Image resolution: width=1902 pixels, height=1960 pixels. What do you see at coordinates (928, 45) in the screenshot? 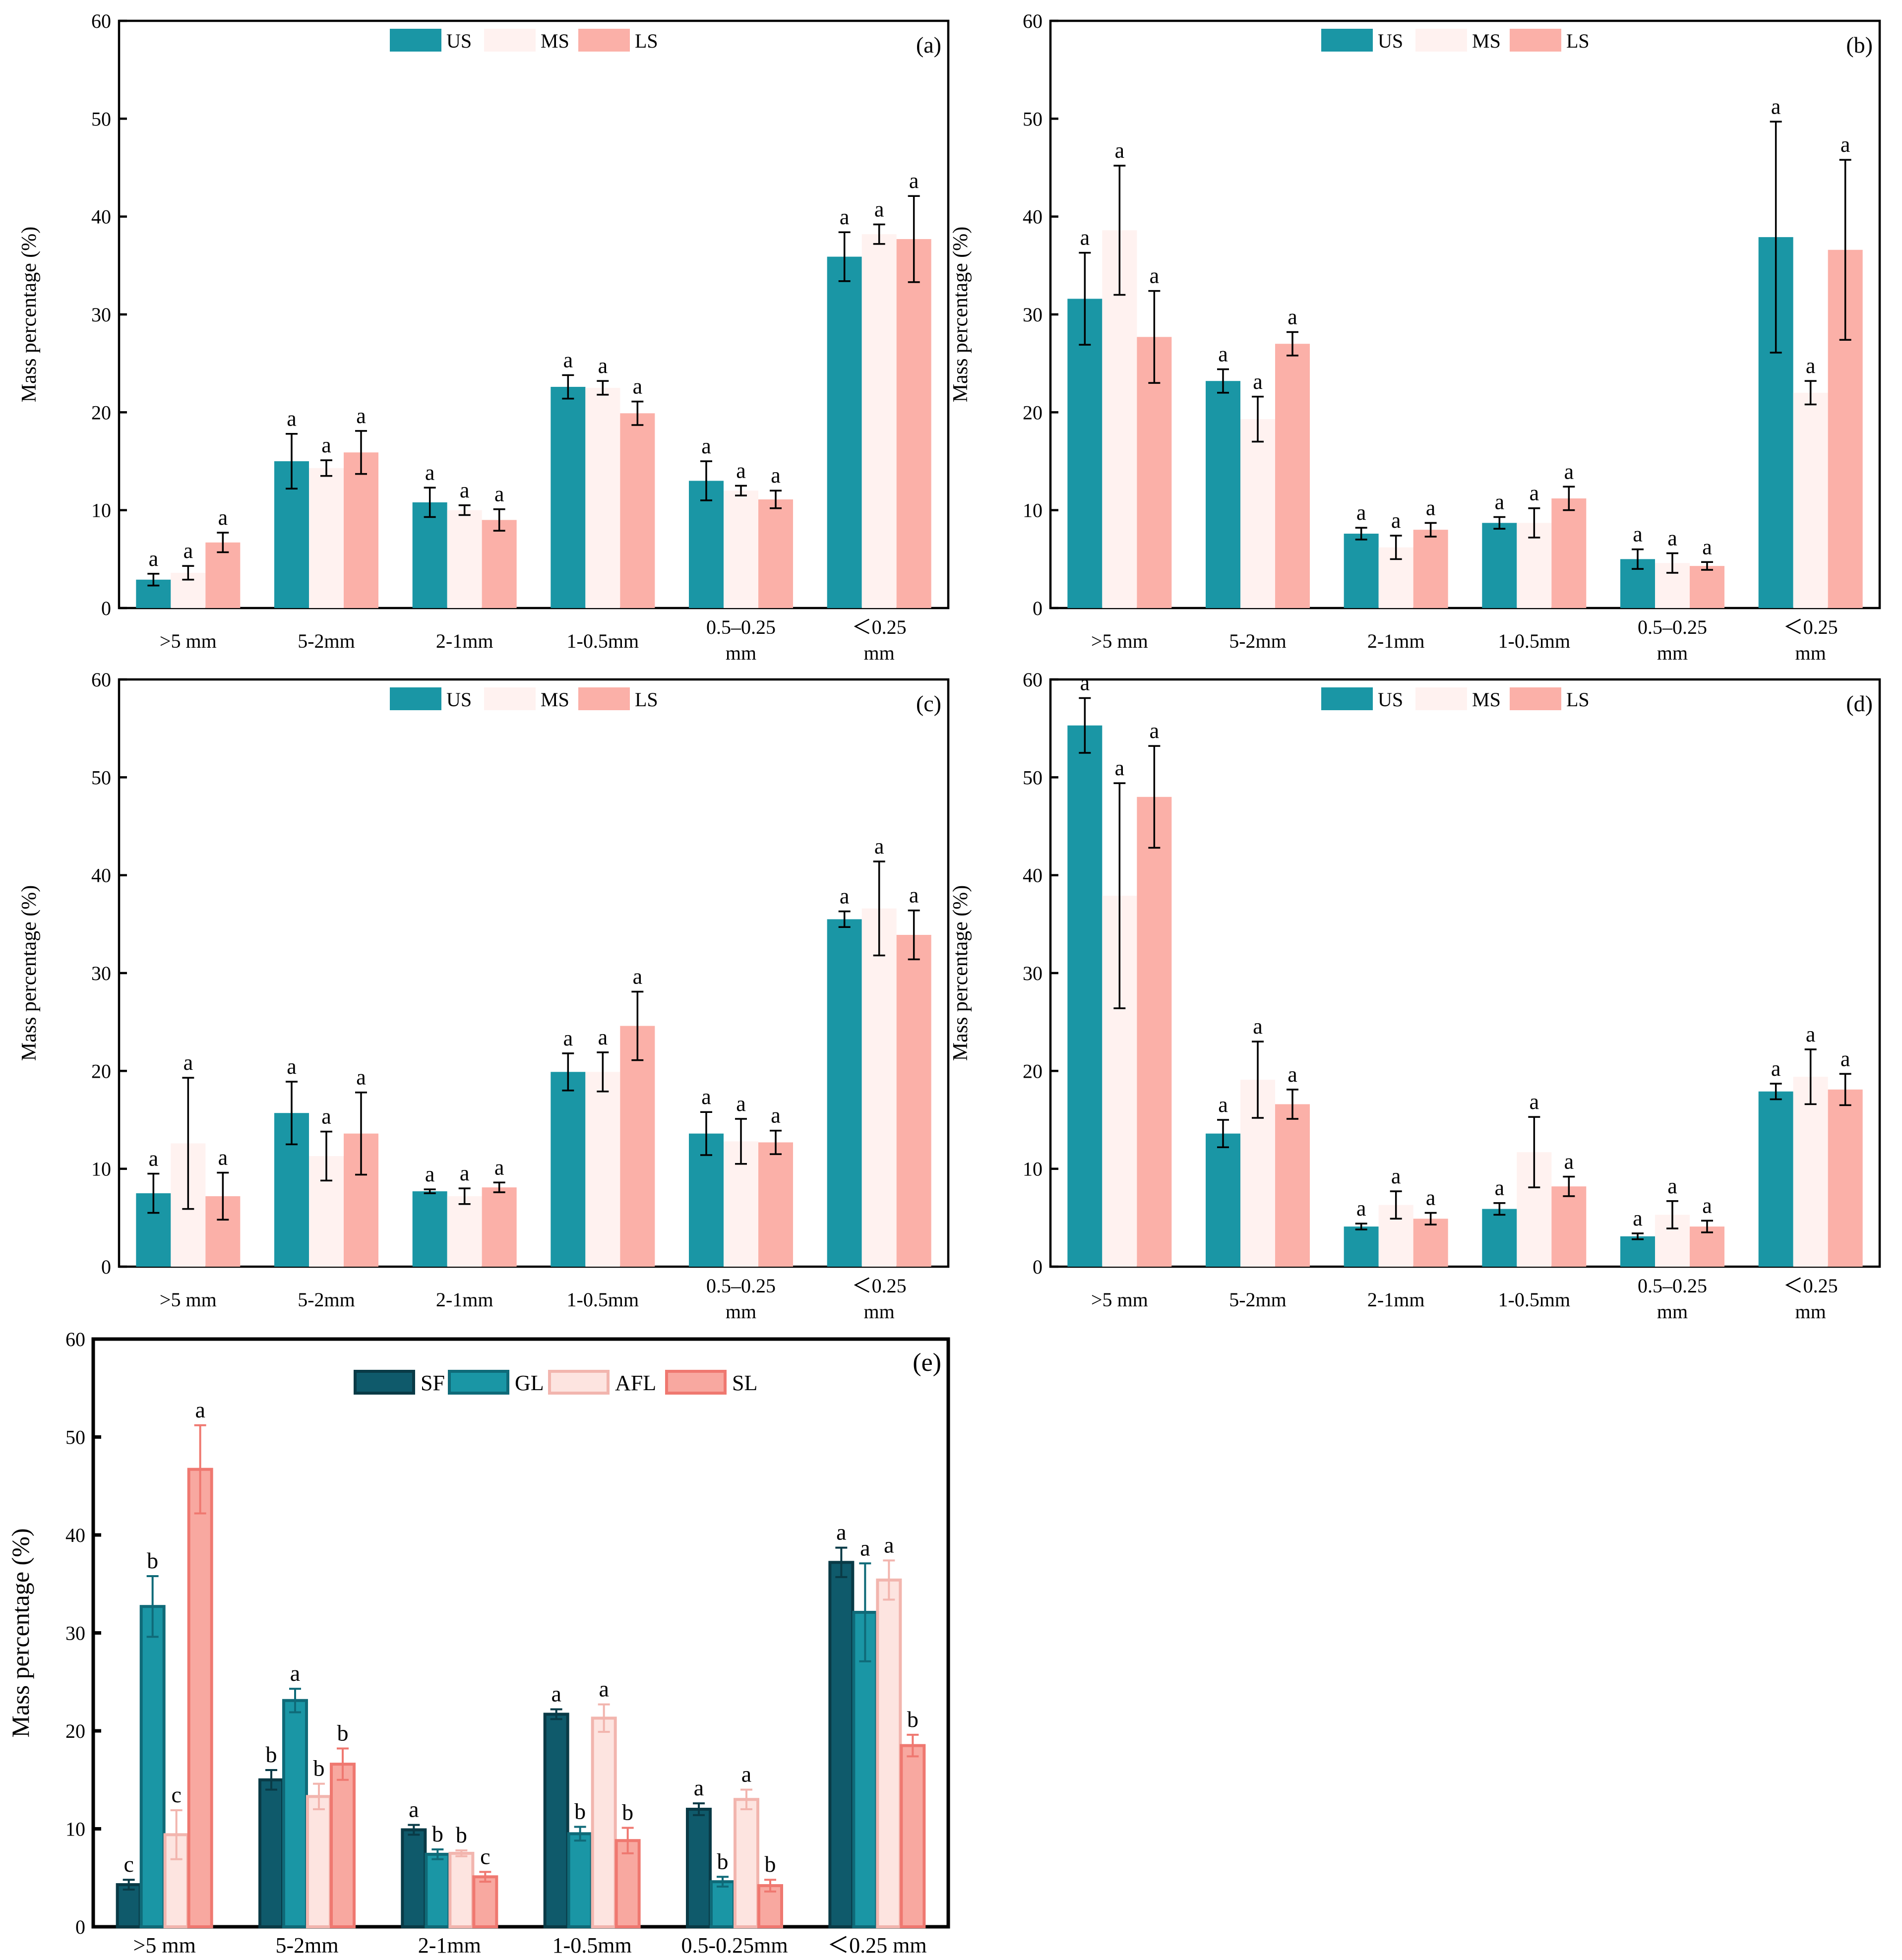
I see `panel-label: (a)` at bounding box center [928, 45].